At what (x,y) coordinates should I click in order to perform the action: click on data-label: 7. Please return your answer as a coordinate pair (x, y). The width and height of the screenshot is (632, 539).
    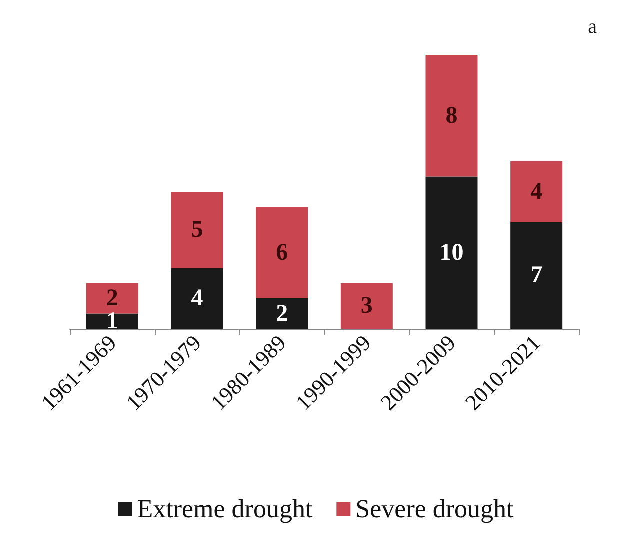
    Looking at the image, I should click on (536, 275).